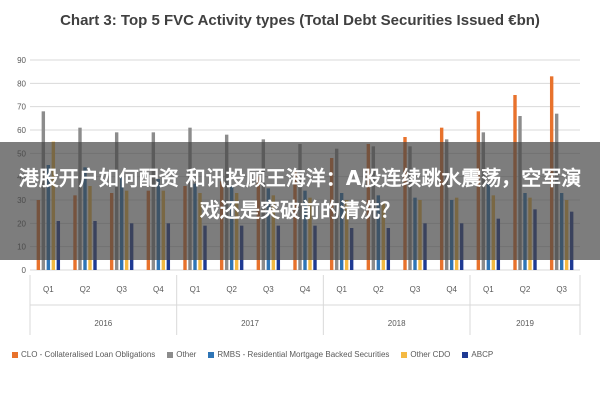 This screenshot has height=400, width=600. I want to click on y-tick-label: 60, so click(21, 130).